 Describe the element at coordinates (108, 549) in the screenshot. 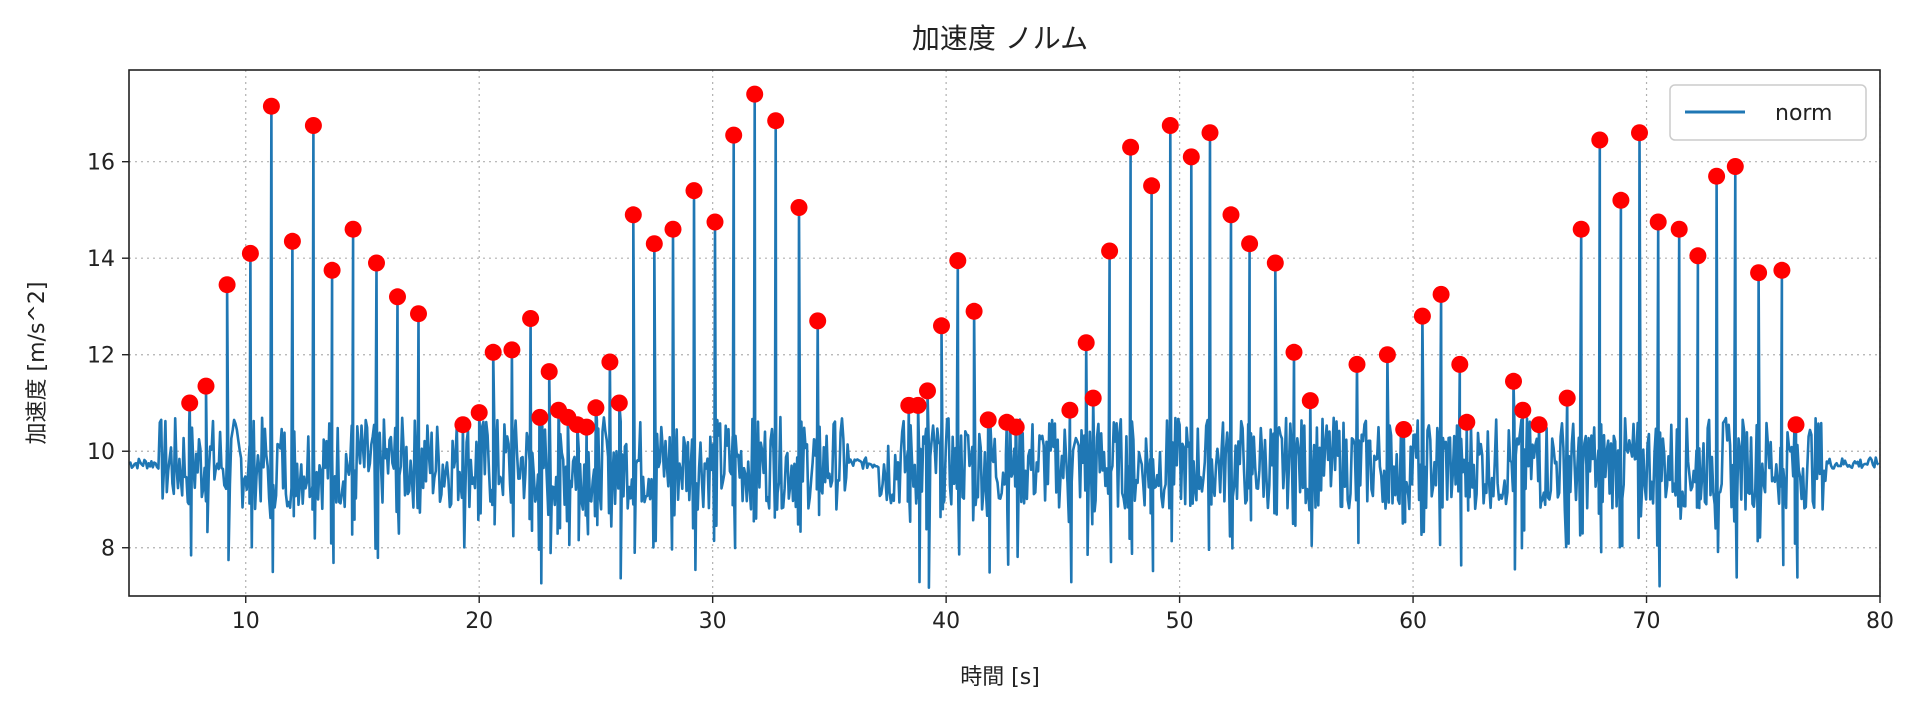

I see `y-tick-label: 8` at that location.